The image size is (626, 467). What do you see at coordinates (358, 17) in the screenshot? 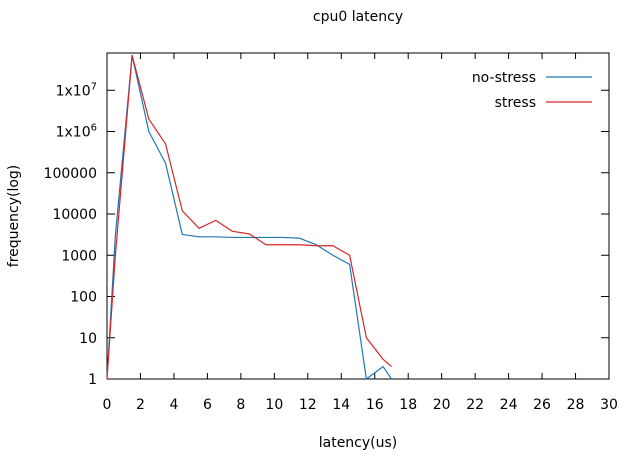
I see `chart-title: cpu0 latency` at bounding box center [358, 17].